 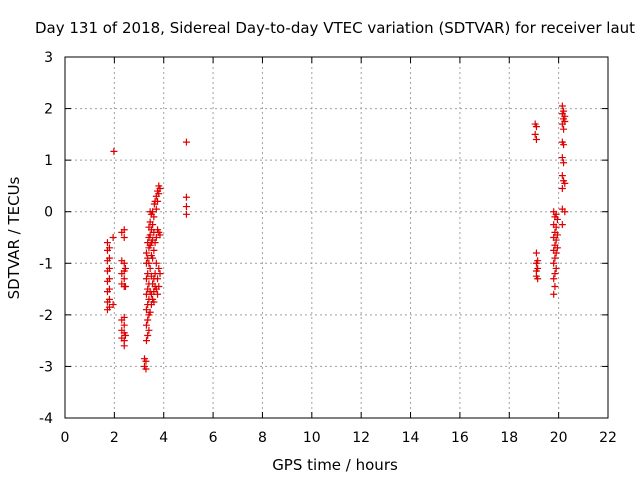 What do you see at coordinates (14, 237) in the screenshot?
I see `y-axis-title: SDTVAR / TECUs` at bounding box center [14, 237].